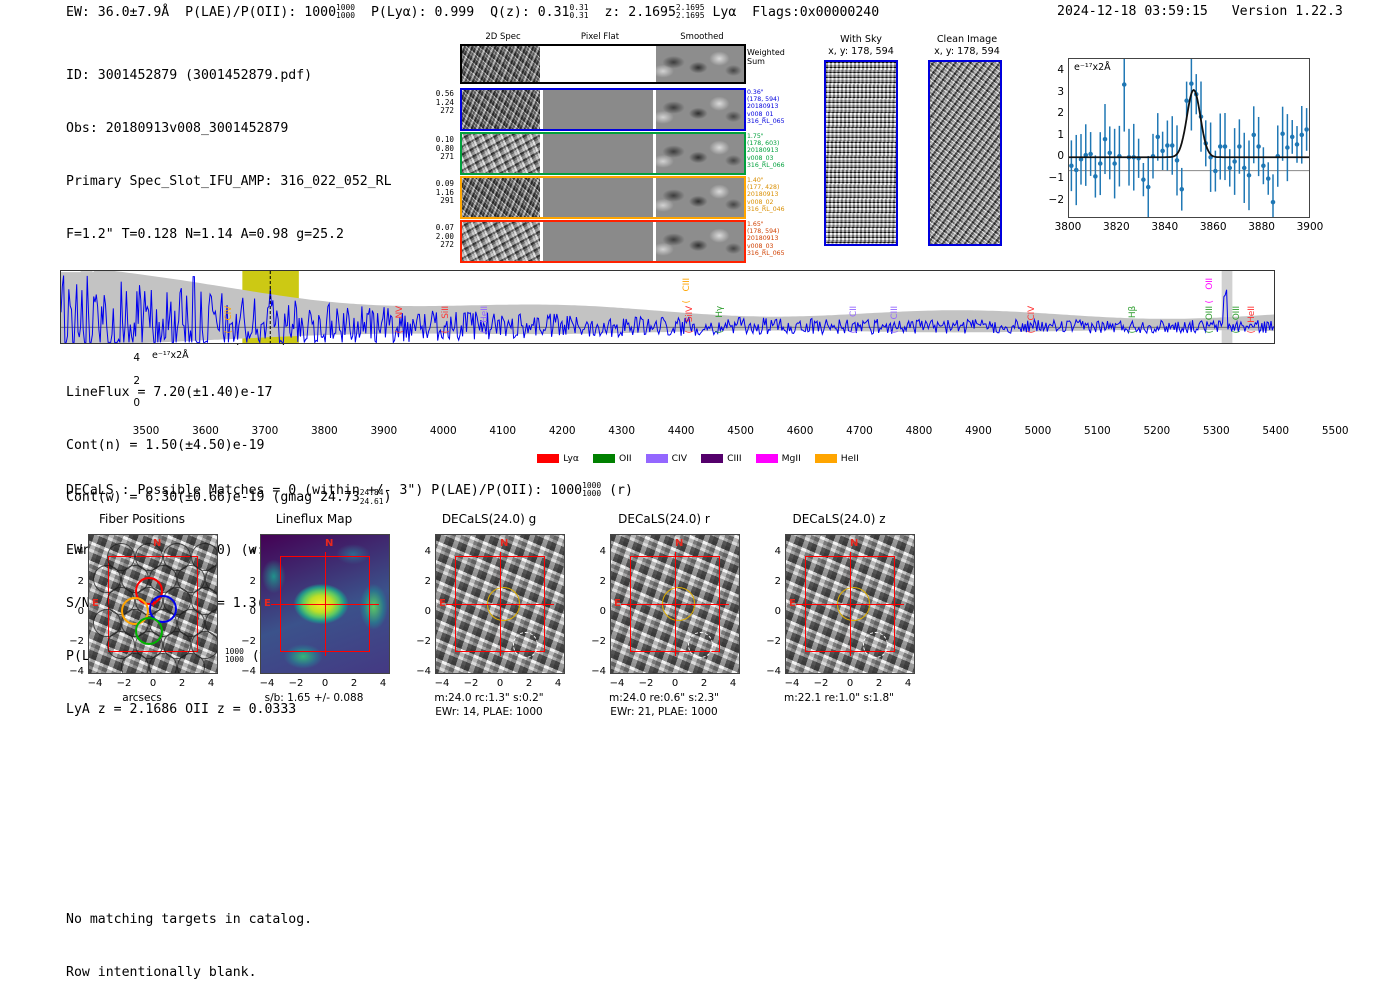 The height and width of the screenshot is (999, 1400). I want to click on zoom-plot-units: e⁻¹⁷x2Å, so click(1092, 67).